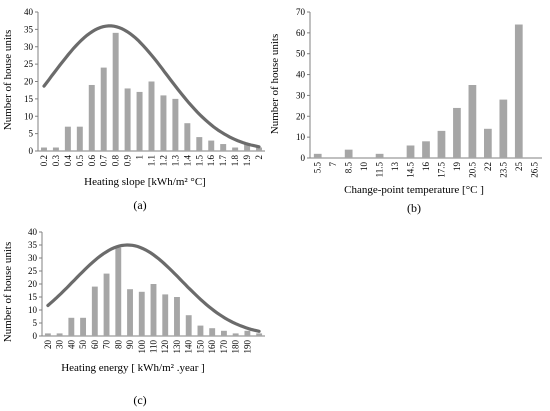 The image size is (550, 411). I want to click on x-tick-label: 1.4, so click(187, 161).